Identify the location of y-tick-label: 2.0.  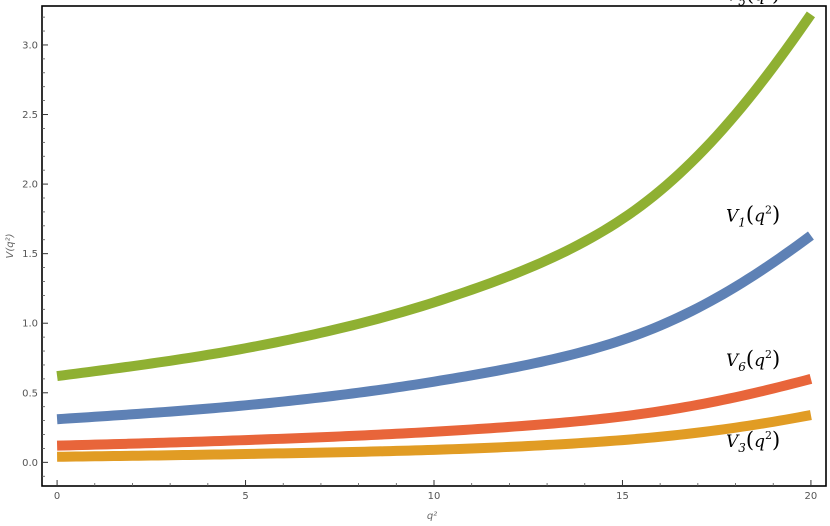
(30, 185).